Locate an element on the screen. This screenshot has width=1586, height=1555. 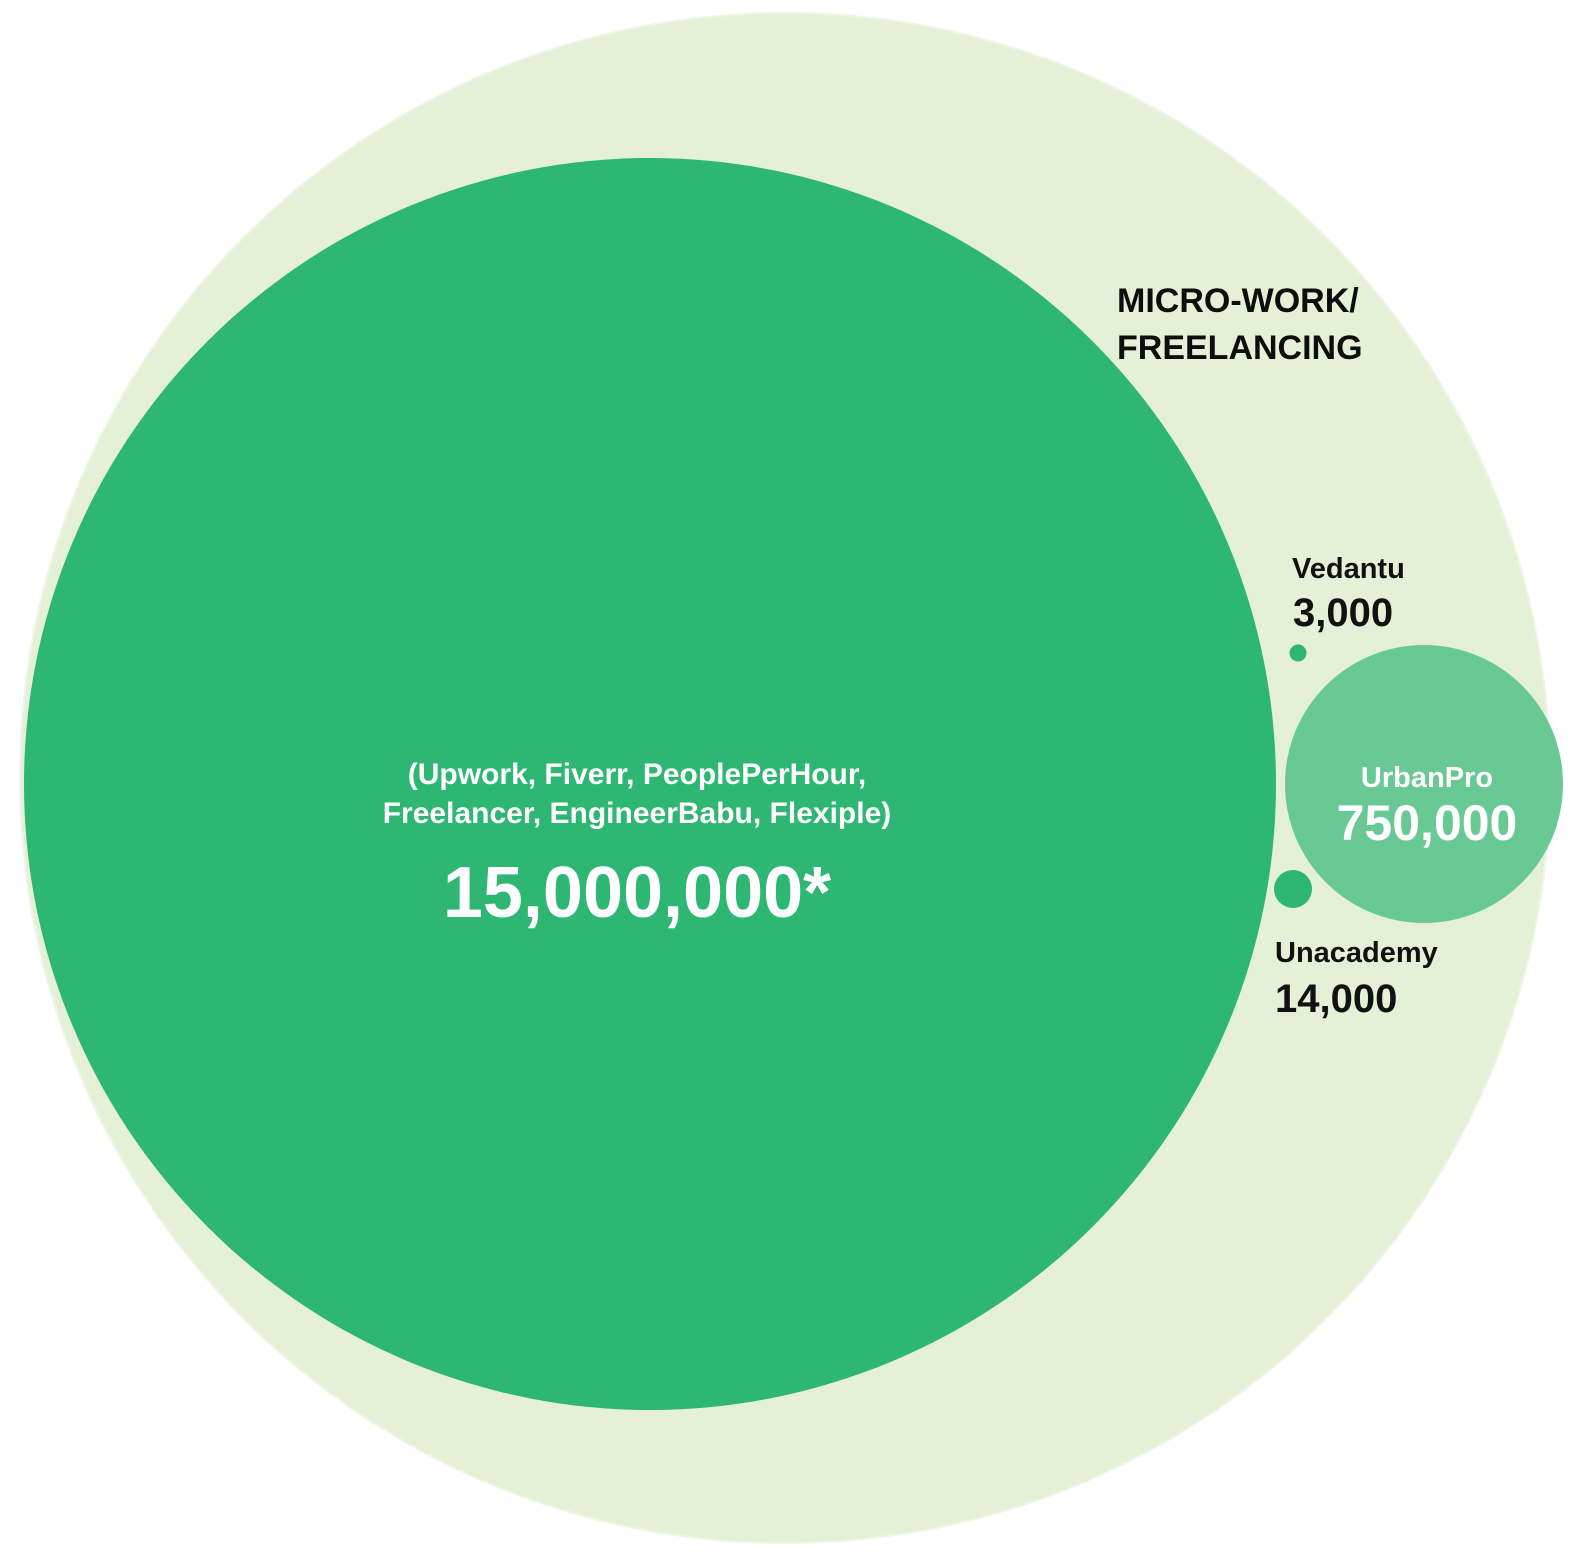
vedantu-value: 3,000 is located at coordinates (1343, 613).